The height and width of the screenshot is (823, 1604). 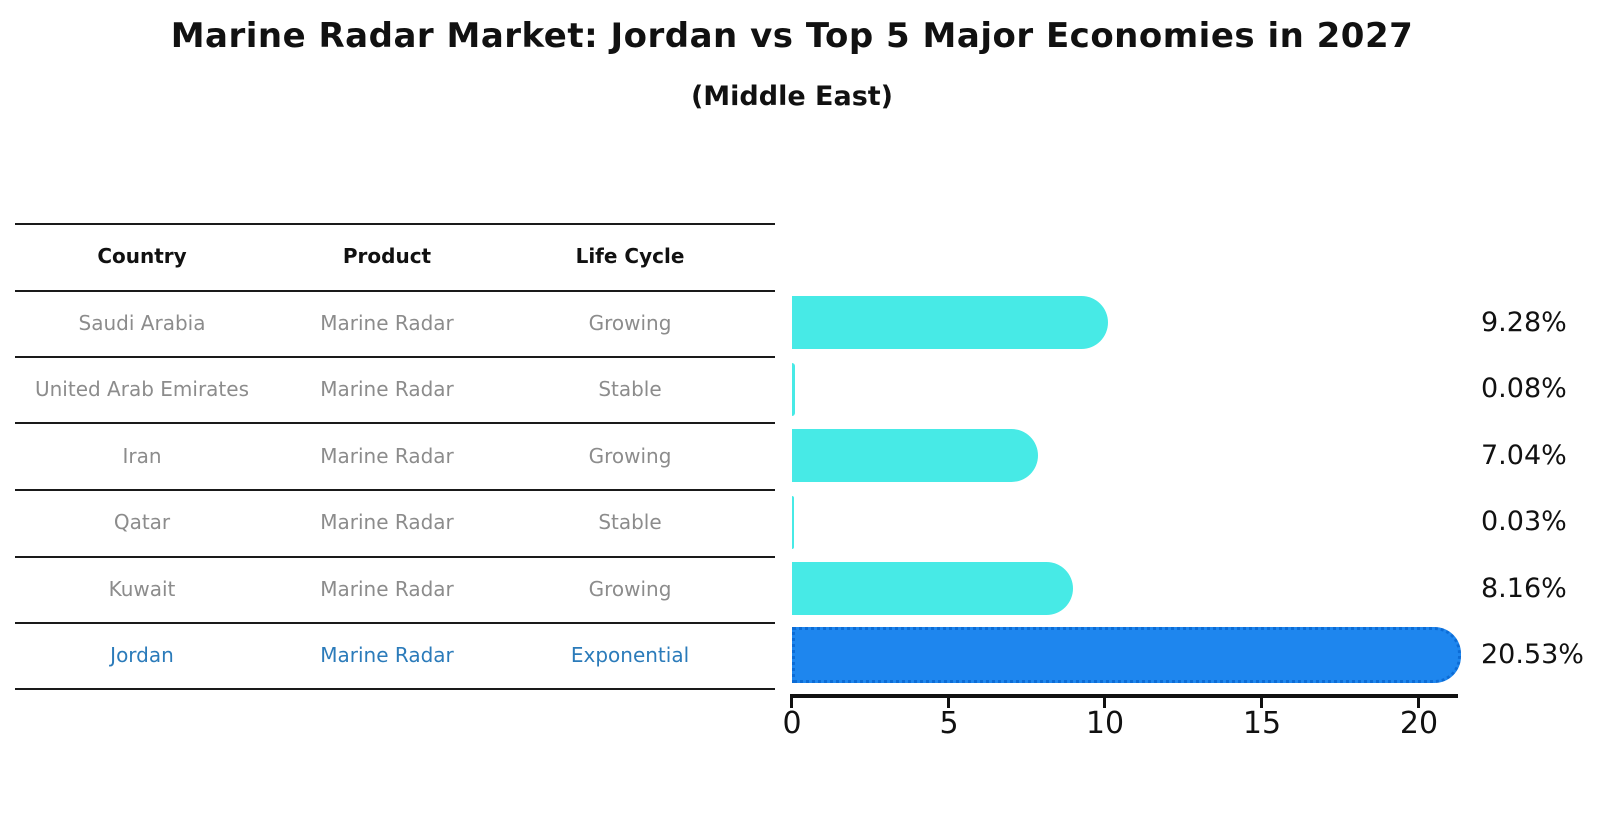 I want to click on x-axis-line, so click(x=1124, y=696).